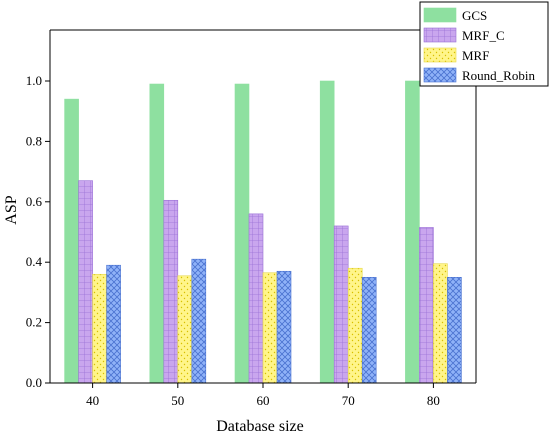  What do you see at coordinates (34, 140) in the screenshot?
I see `y-tick-label: 0.8` at bounding box center [34, 140].